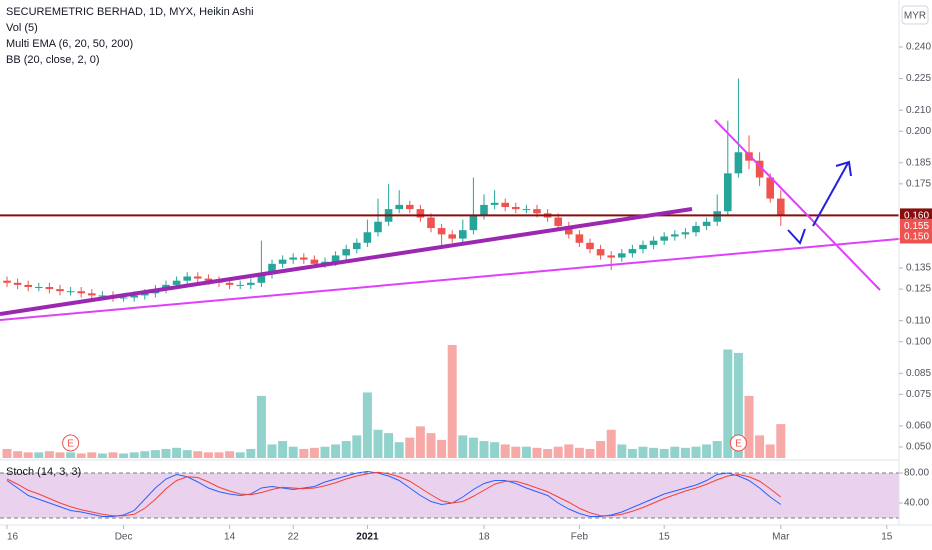  Describe the element at coordinates (449, 495) in the screenshot. I see `stoch-band-fill` at that location.